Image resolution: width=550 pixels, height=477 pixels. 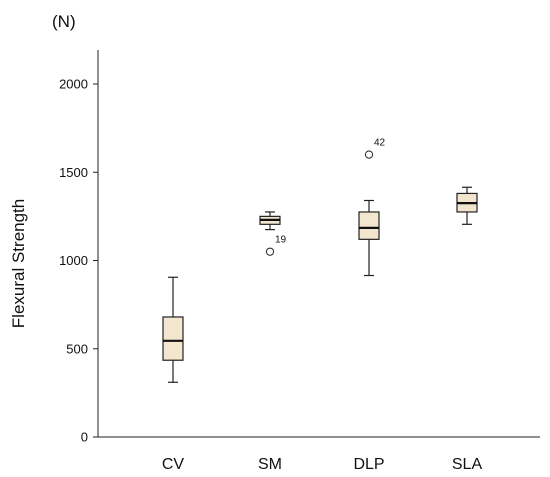 What do you see at coordinates (380, 143) in the screenshot?
I see `outlier-label: 42` at bounding box center [380, 143].